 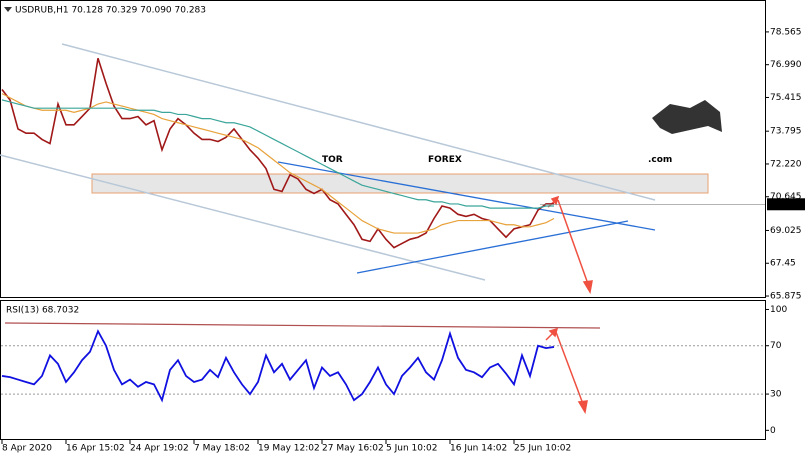 What do you see at coordinates (776, 395) in the screenshot?
I see `y-tick-label: 30` at bounding box center [776, 395].